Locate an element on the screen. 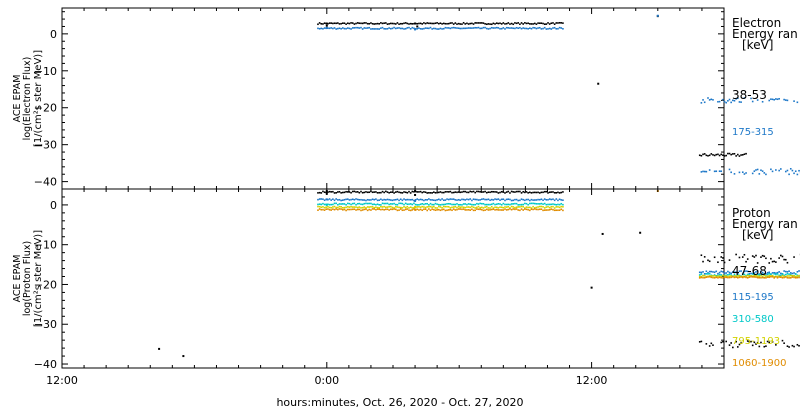  y-tick-label: −40 is located at coordinates (45, 364).